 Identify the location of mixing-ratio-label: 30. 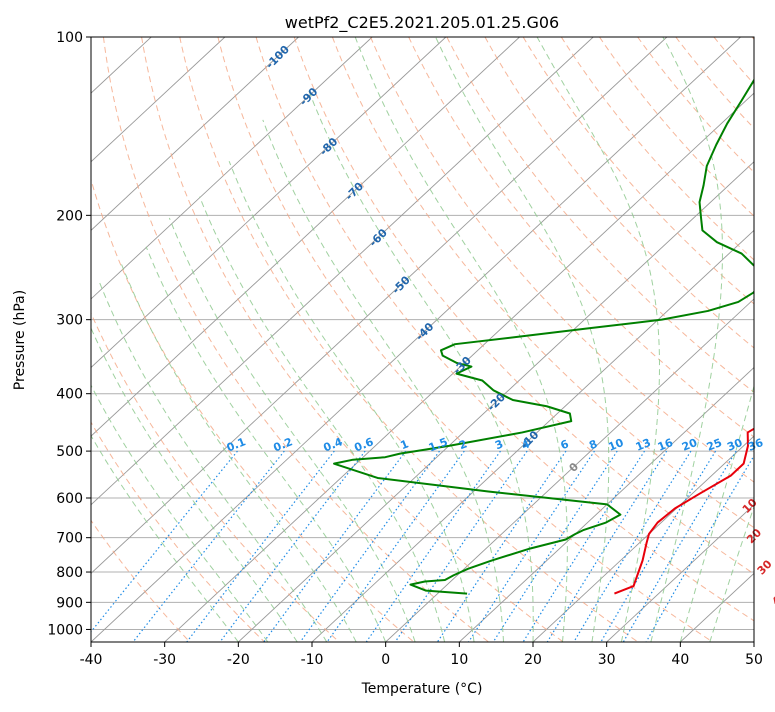
(734, 445).